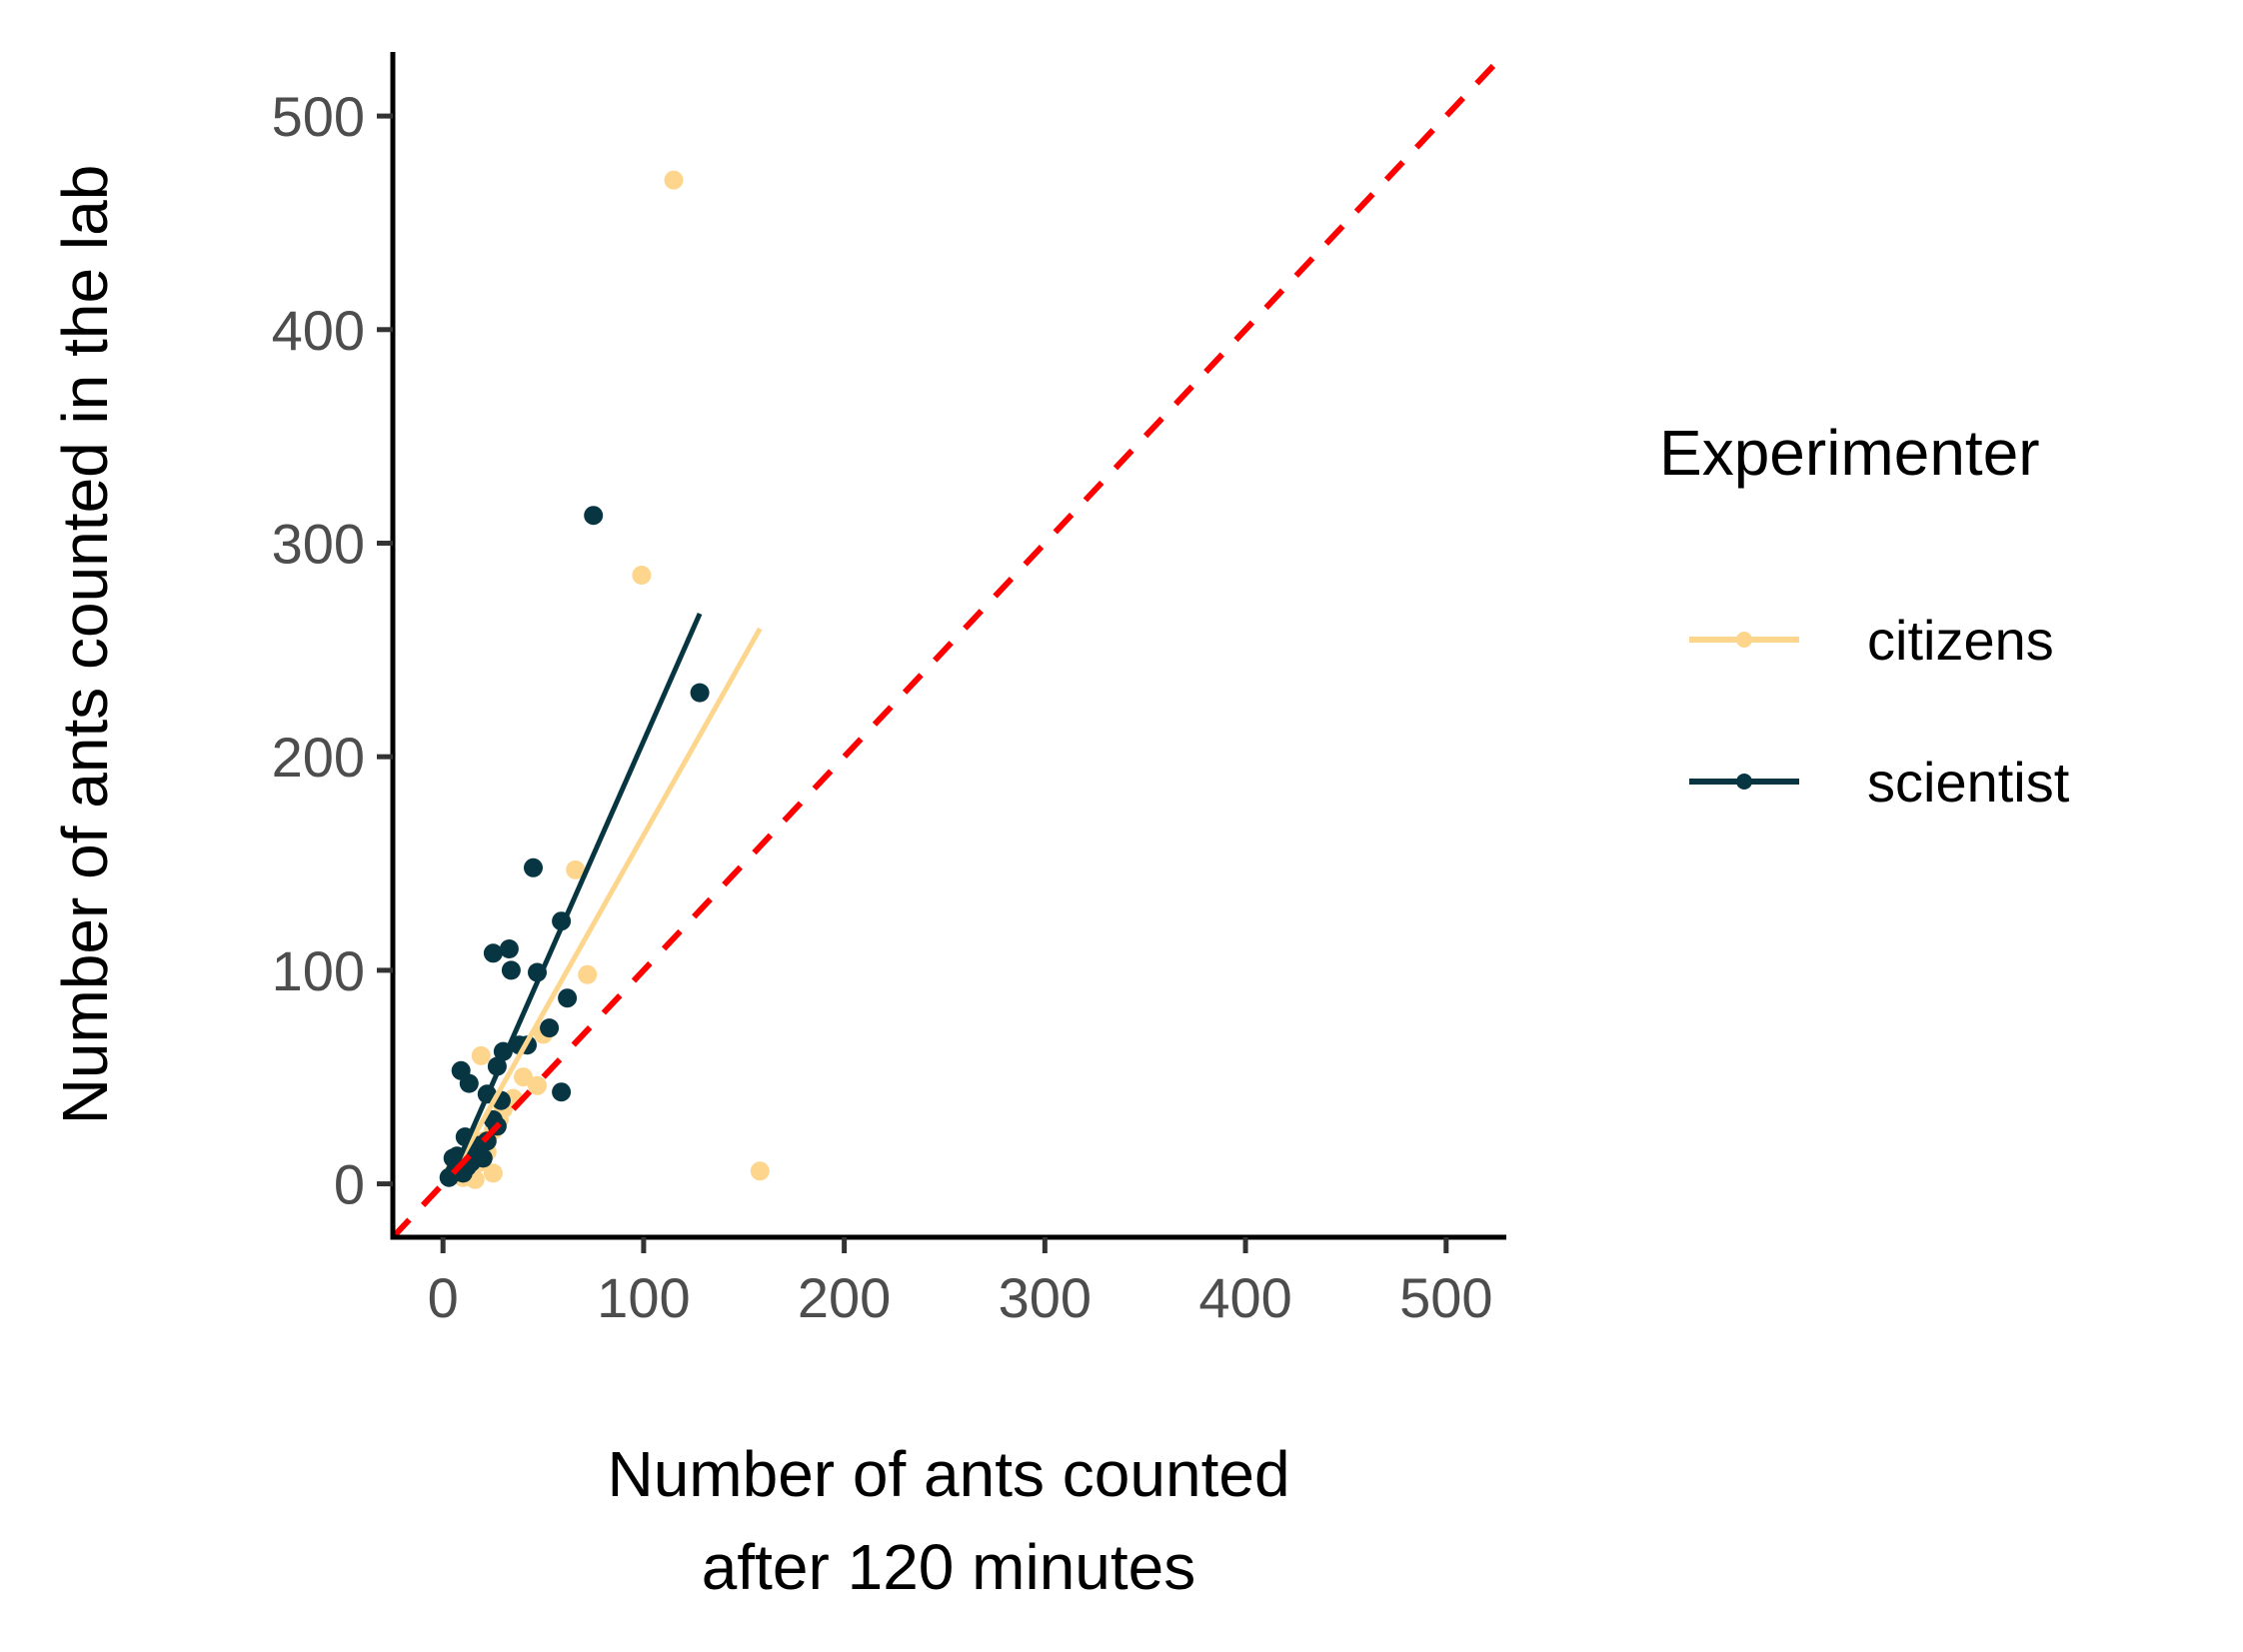 The width and height of the screenshot is (2243, 1652). What do you see at coordinates (349, 1184) in the screenshot?
I see `y-tick-label-0: 0` at bounding box center [349, 1184].